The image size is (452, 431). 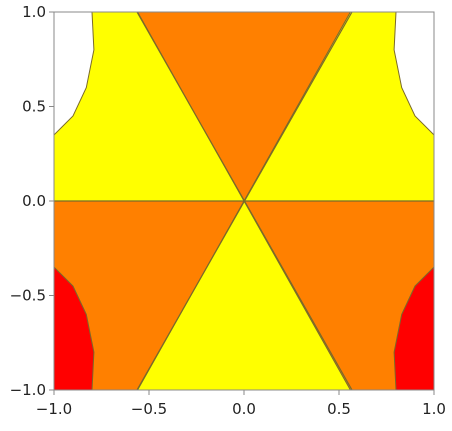 What do you see at coordinates (28, 390) in the screenshot?
I see `y-tick-label: −1.0` at bounding box center [28, 390].